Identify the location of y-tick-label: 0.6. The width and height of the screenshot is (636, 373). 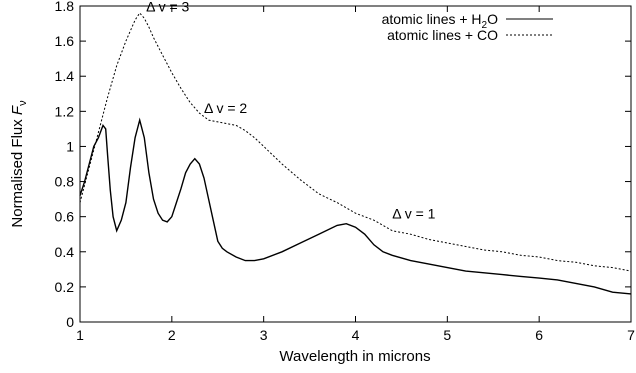
(65, 217).